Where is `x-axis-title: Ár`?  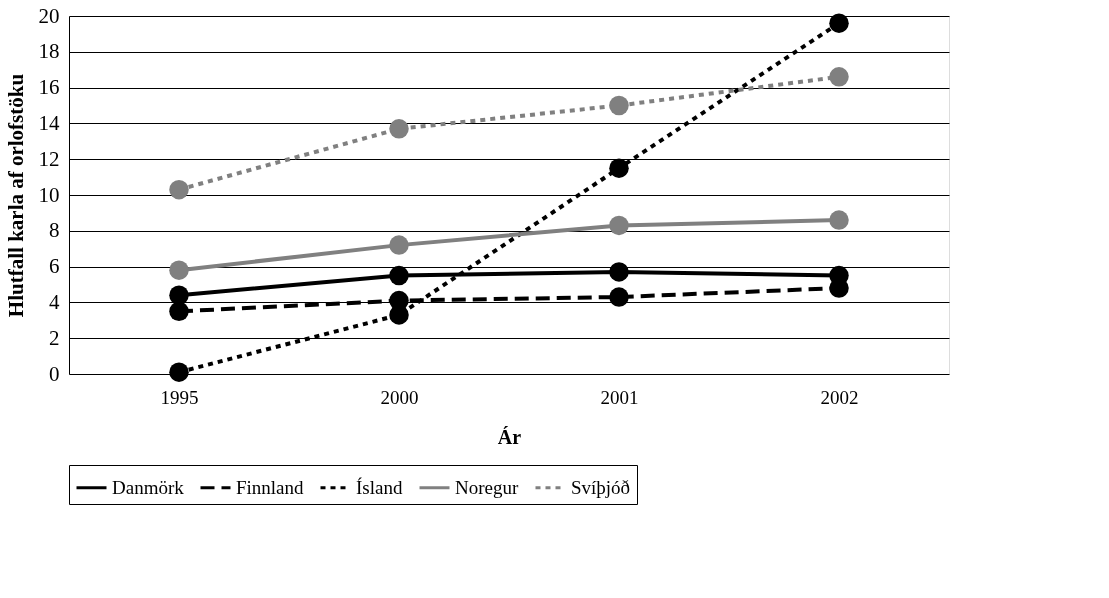 x-axis-title: Ár is located at coordinates (509, 436).